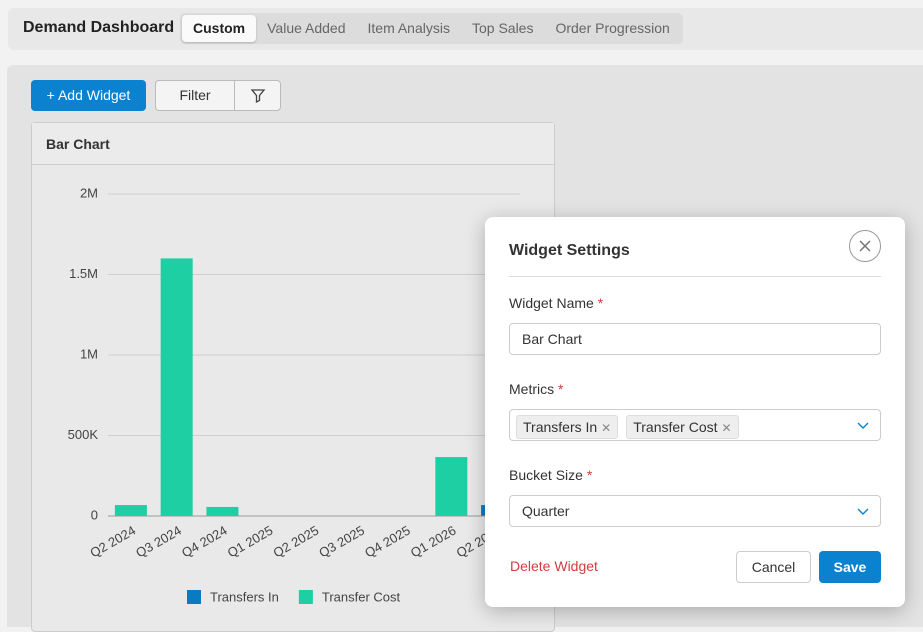 Image resolution: width=923 pixels, height=632 pixels. What do you see at coordinates (569, 250) in the screenshot?
I see `dialog-title: Widget Settings` at bounding box center [569, 250].